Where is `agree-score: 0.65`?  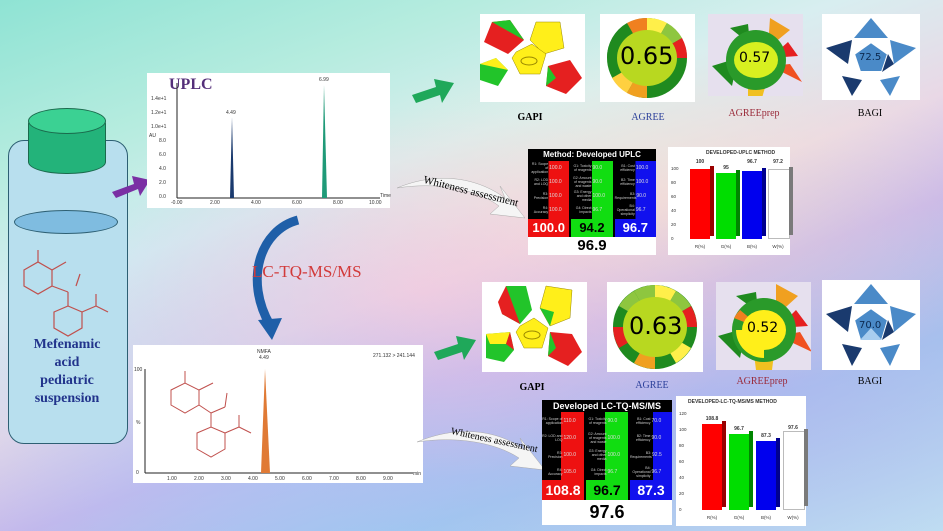 agree-score: 0.65 is located at coordinates (647, 56).